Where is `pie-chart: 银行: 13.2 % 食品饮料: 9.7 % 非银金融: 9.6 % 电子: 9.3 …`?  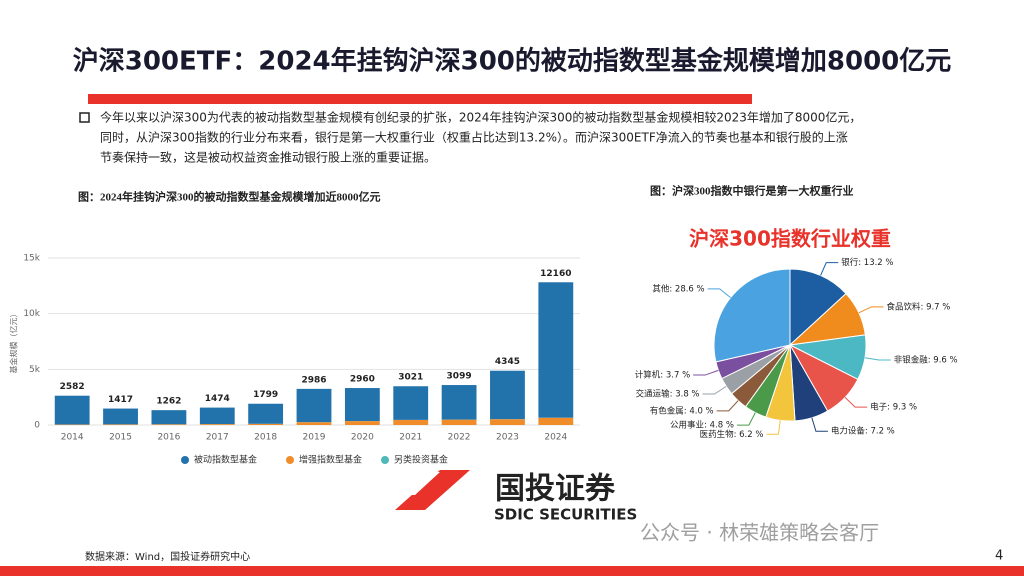
pie-chart: 银行: 13.2 % 食品饮料: 9.7 % 非银金融: 9.6 % 电子: 9.3 … is located at coordinates (796, 348).